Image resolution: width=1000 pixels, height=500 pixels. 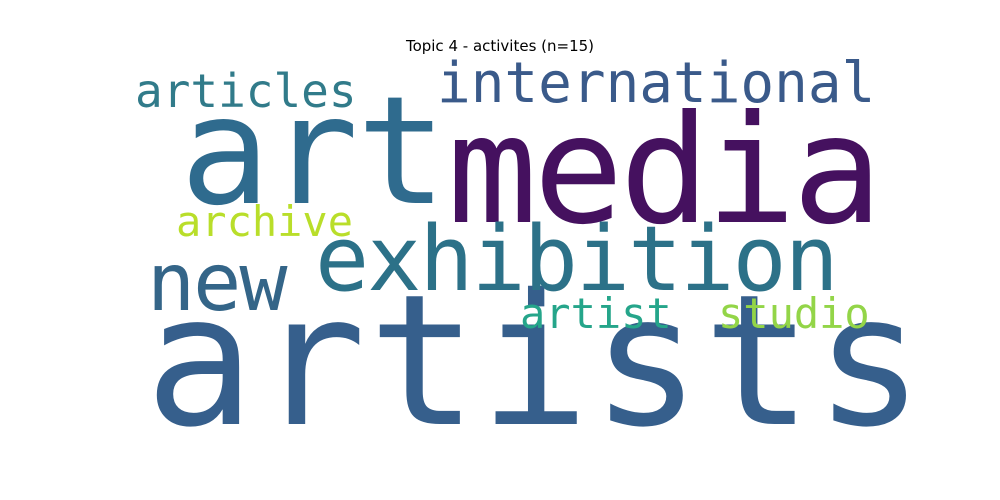 I want to click on word-art: art, so click(x=312, y=152).